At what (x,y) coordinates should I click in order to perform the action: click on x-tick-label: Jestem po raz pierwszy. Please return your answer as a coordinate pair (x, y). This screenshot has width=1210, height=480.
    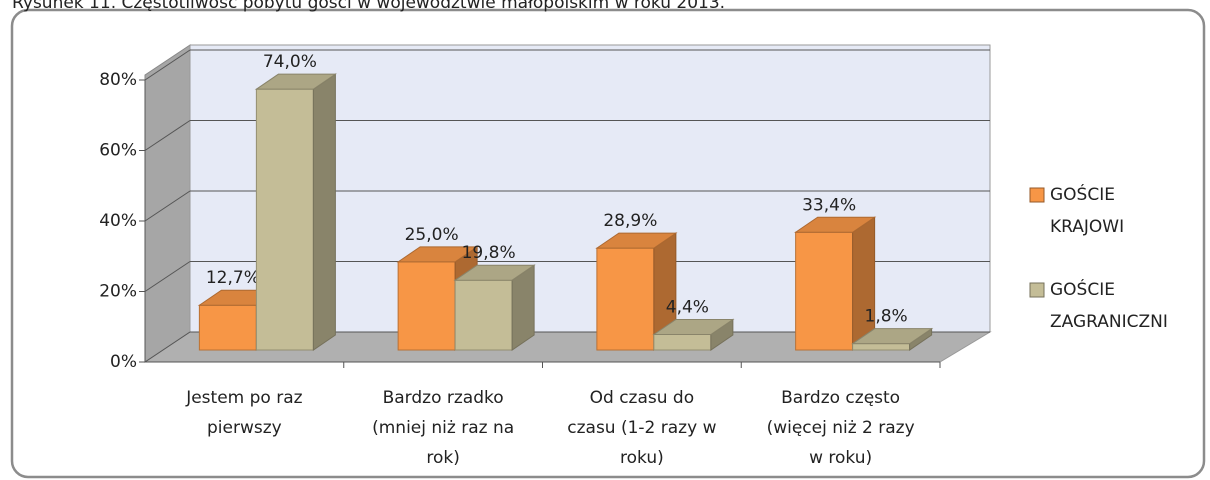
    Looking at the image, I should click on (243, 413).